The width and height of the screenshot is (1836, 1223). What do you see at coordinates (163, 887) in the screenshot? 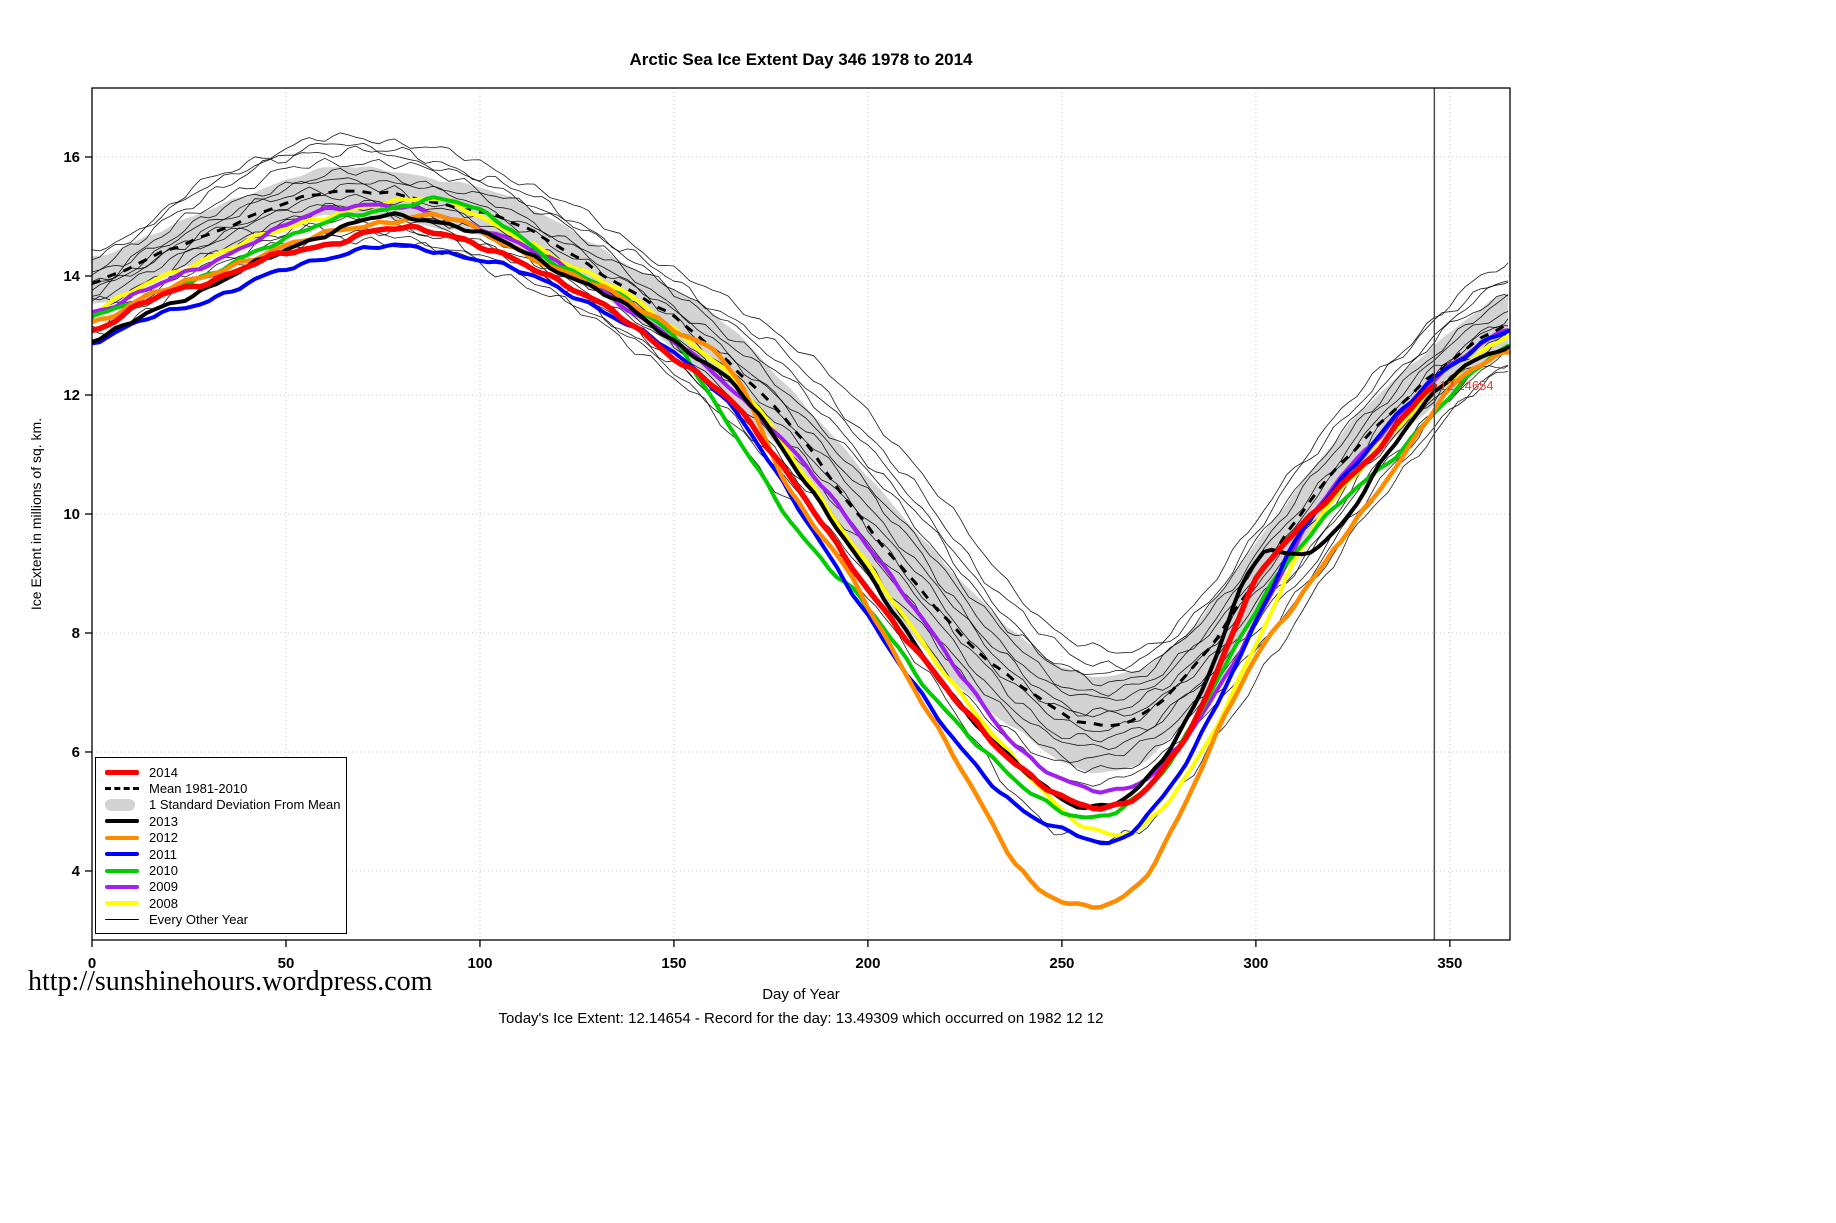
I see `legend-label: 2009` at bounding box center [163, 887].